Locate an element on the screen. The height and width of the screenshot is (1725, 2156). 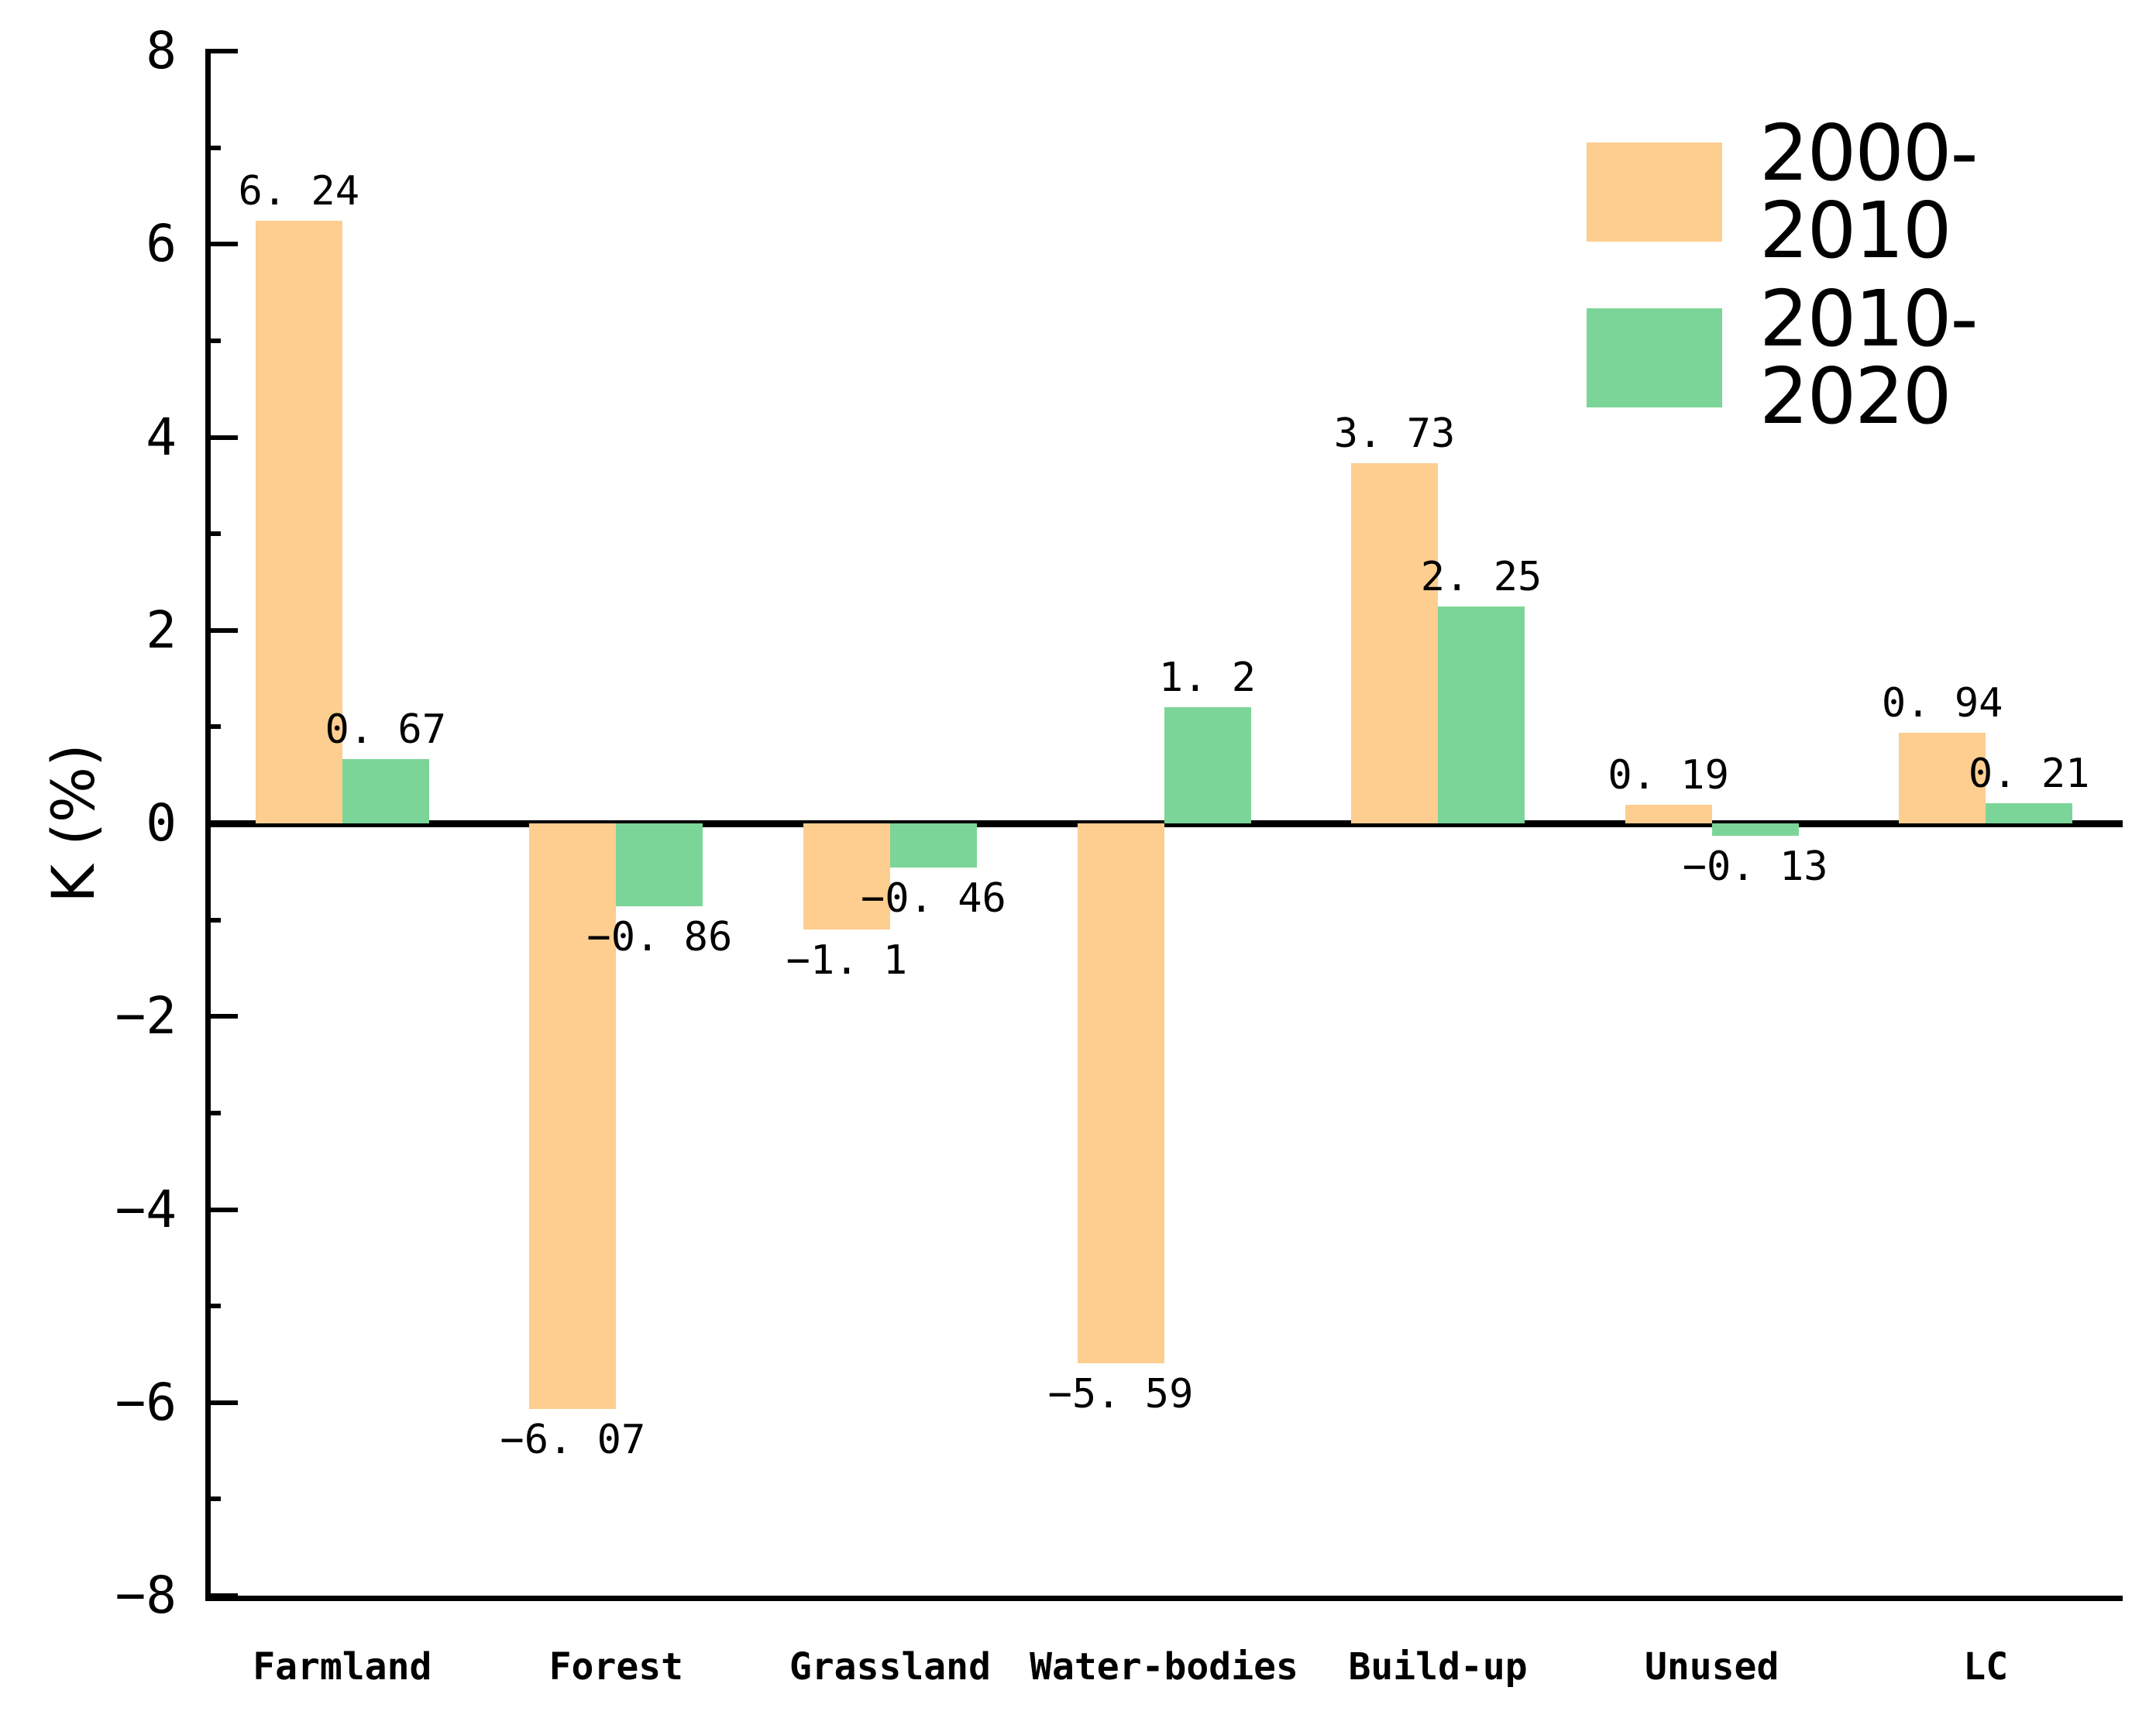
x-axis-spine is located at coordinates (1164, 1598).